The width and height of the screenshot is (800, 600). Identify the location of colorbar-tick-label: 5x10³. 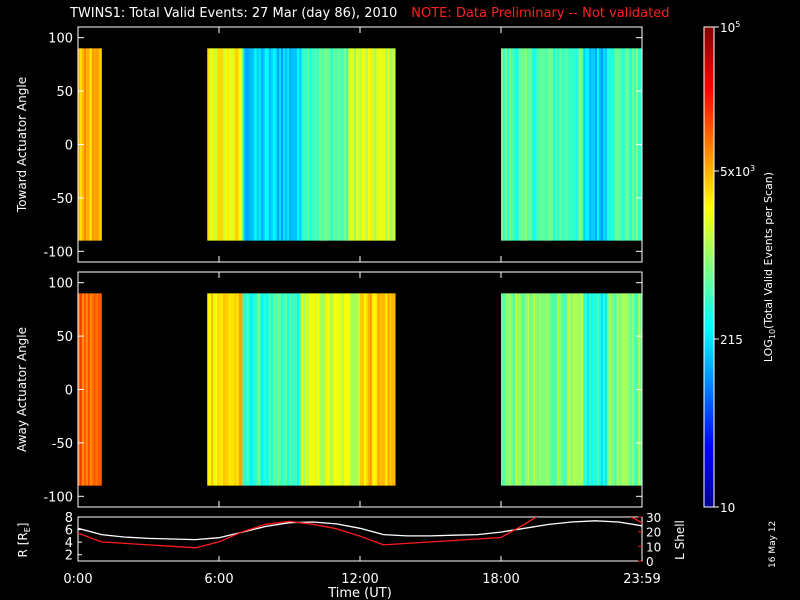
(737, 171).